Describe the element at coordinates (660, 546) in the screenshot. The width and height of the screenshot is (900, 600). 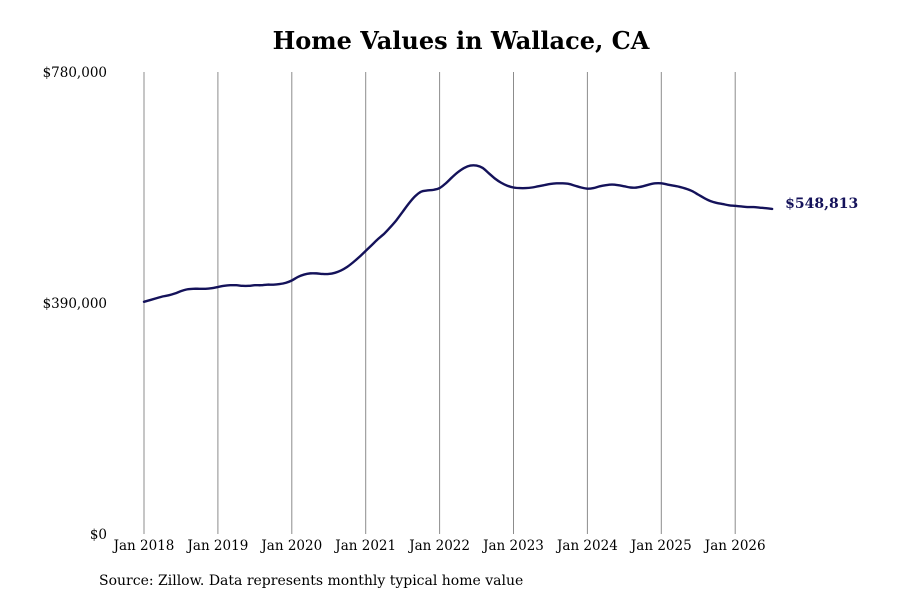
I see `x-tick-label: Jan 2025` at that location.